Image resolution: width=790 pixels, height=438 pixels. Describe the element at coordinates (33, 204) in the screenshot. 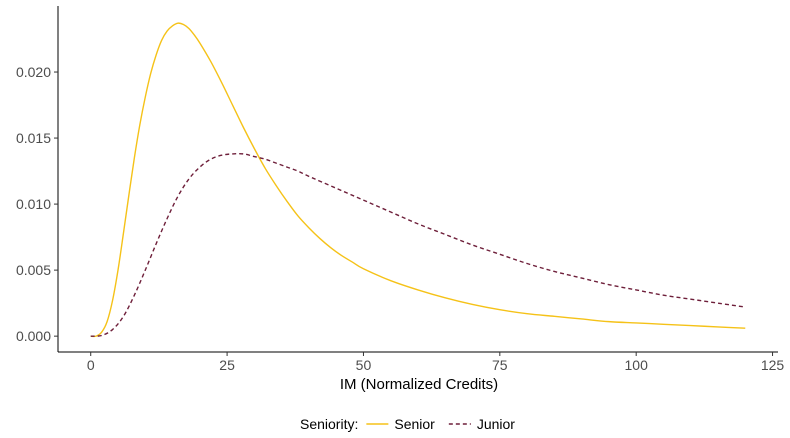

I see `y-tick-label: 0.010` at that location.